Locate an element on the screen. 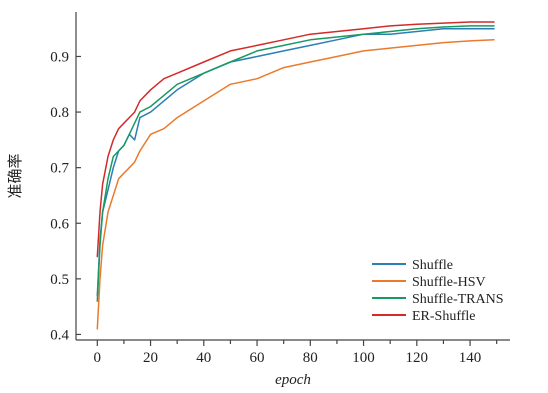  legend-label: Shuffle is located at coordinates (432, 265).